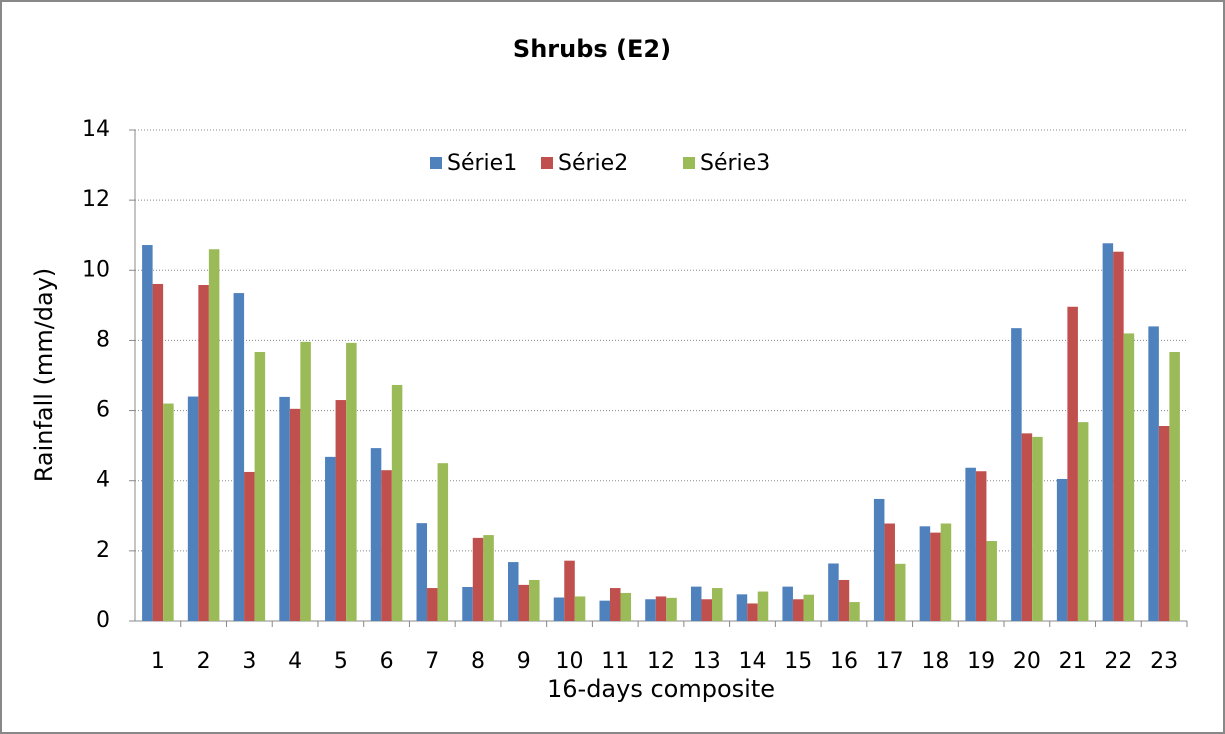  I want to click on legend-label: Série3, so click(735, 163).